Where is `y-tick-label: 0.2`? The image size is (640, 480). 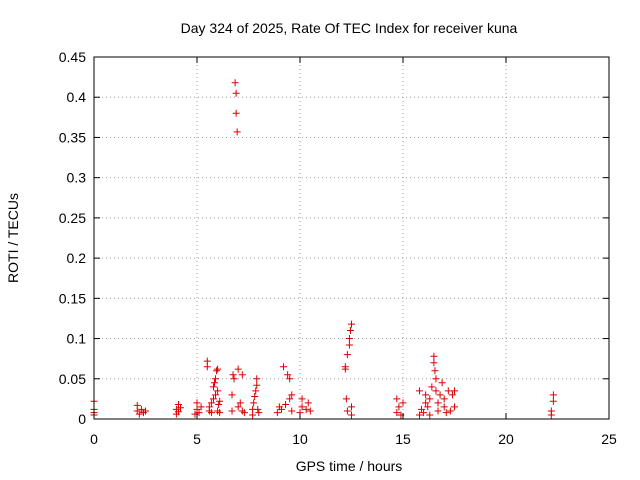
y-tick-label: 0.2 is located at coordinates (77, 258).